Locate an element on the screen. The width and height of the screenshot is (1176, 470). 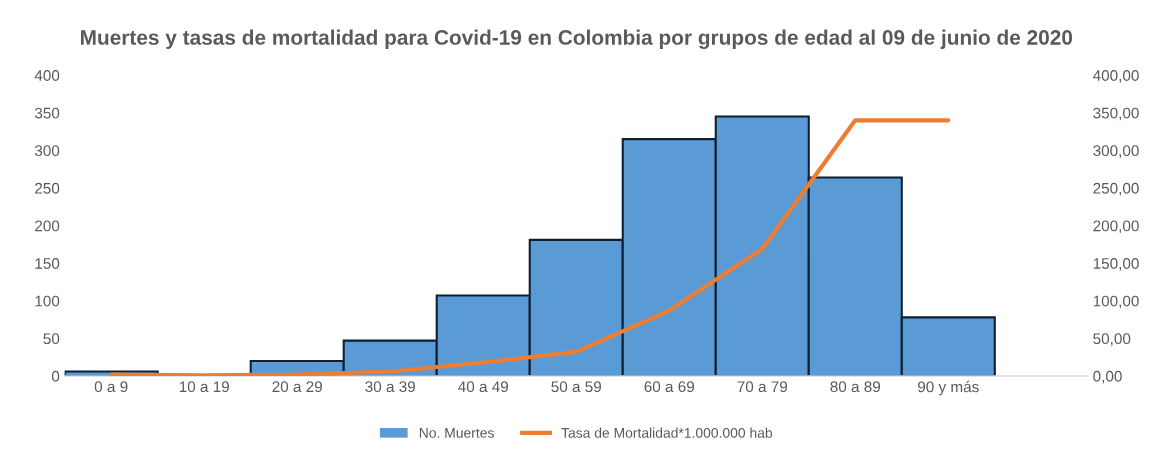
y2-tick-label: 0,00 is located at coordinates (1107, 377).